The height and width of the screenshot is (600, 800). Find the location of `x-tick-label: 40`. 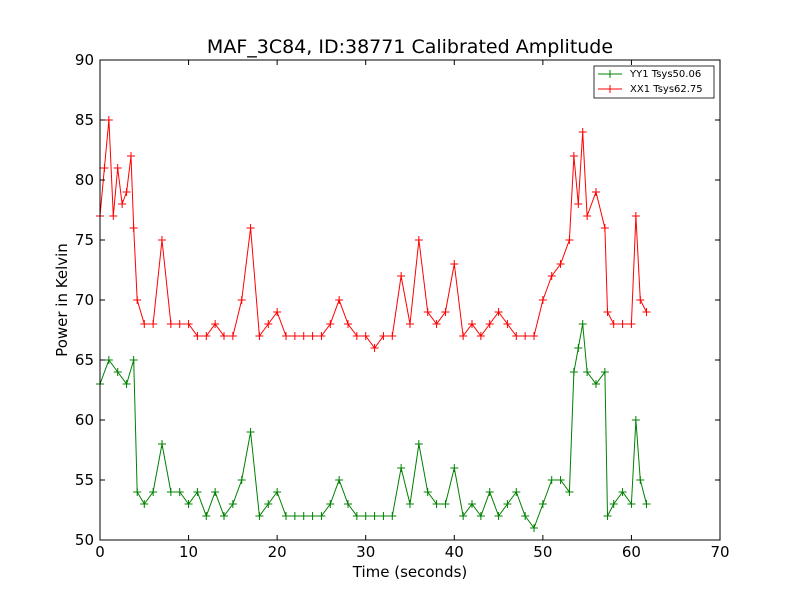

x-tick-label: 40 is located at coordinates (454, 552).